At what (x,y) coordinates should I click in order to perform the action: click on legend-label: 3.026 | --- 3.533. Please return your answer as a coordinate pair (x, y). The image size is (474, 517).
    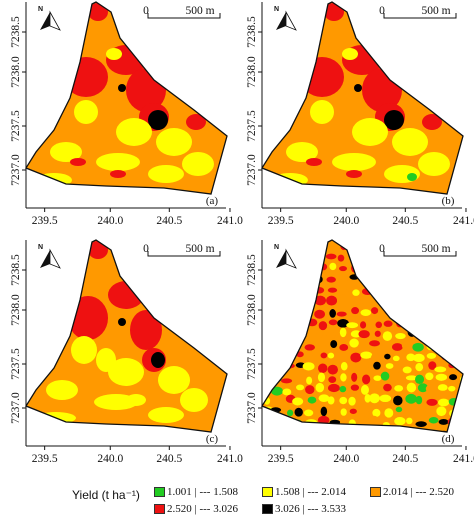
    Looking at the image, I should click on (310, 509).